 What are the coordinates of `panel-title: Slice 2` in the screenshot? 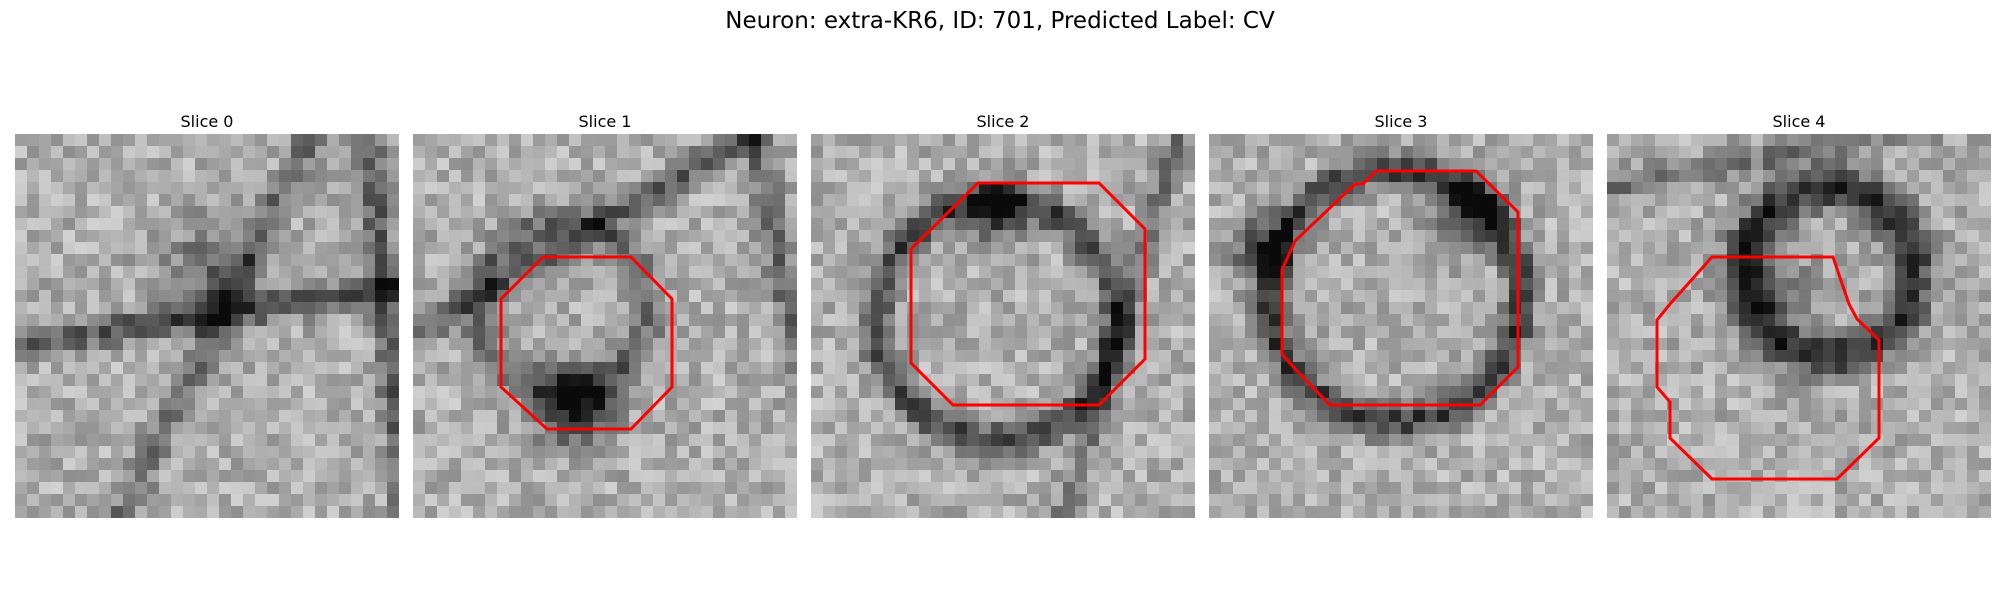 It's located at (1003, 121).